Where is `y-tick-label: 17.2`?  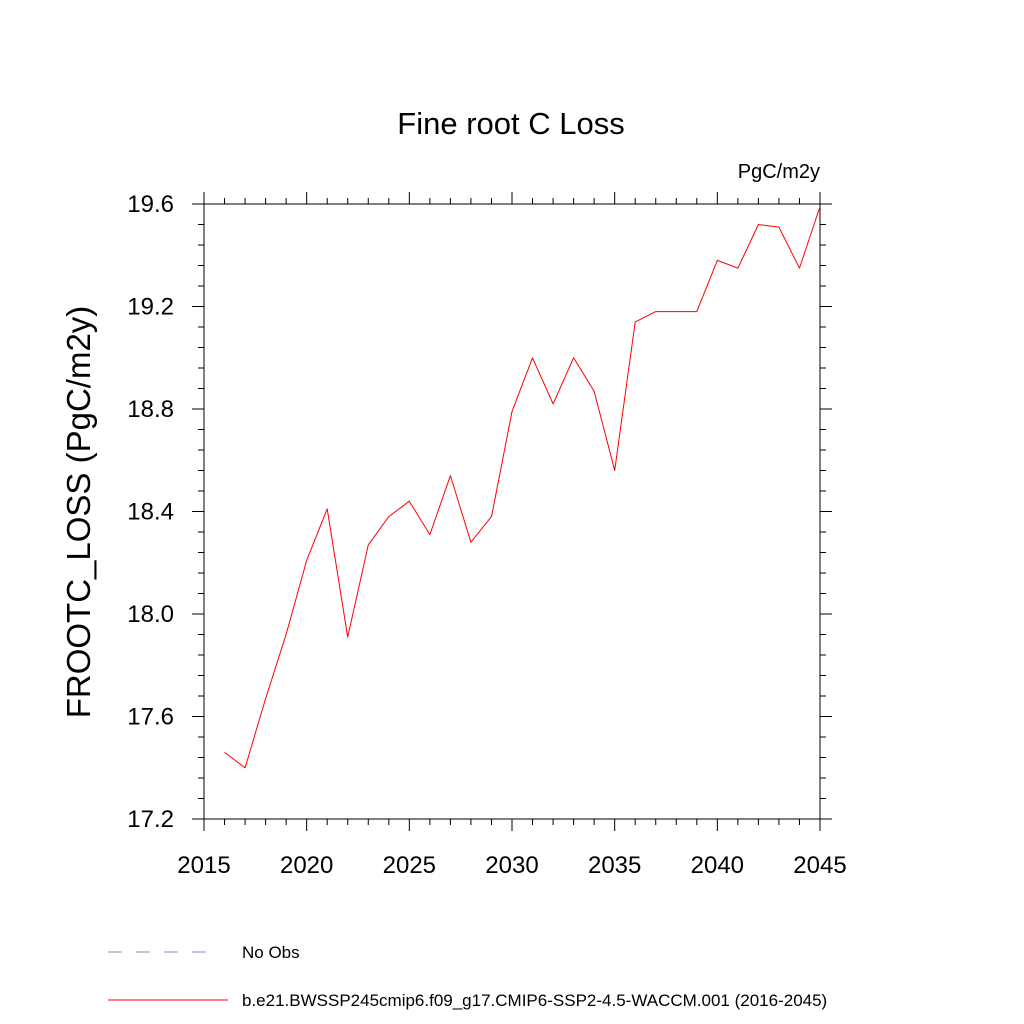
y-tick-label: 17.2 is located at coordinates (150, 819).